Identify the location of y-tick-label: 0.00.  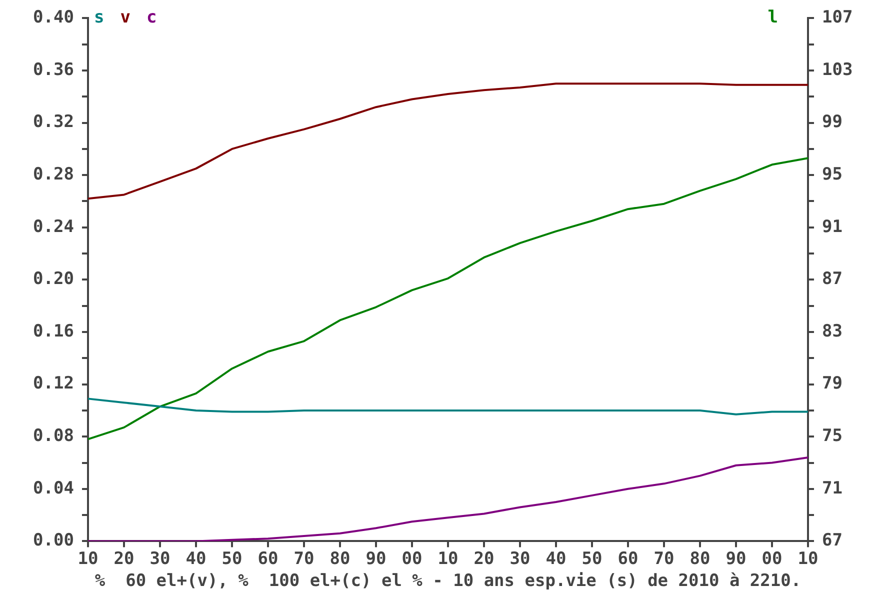
(53, 540).